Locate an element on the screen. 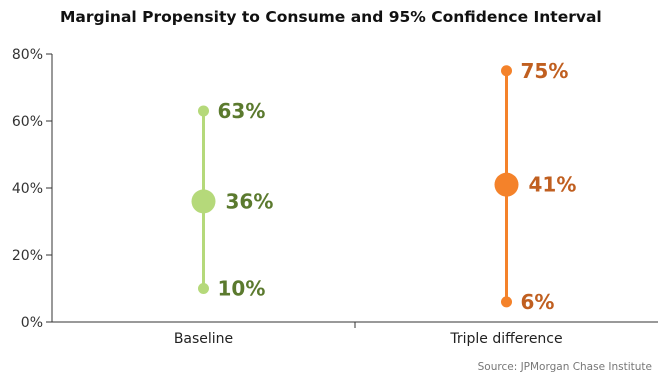 This screenshot has width=658, height=381. estimate-label: 36% is located at coordinates (250, 201).